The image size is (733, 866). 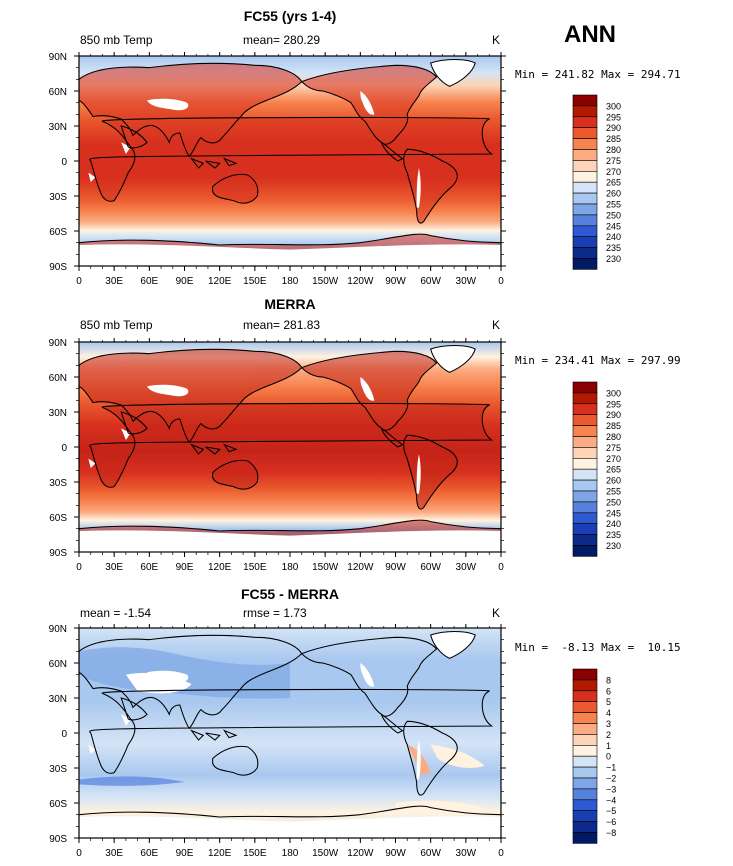 What do you see at coordinates (611, 822) in the screenshot?
I see `colorbar-label: −6` at bounding box center [611, 822].